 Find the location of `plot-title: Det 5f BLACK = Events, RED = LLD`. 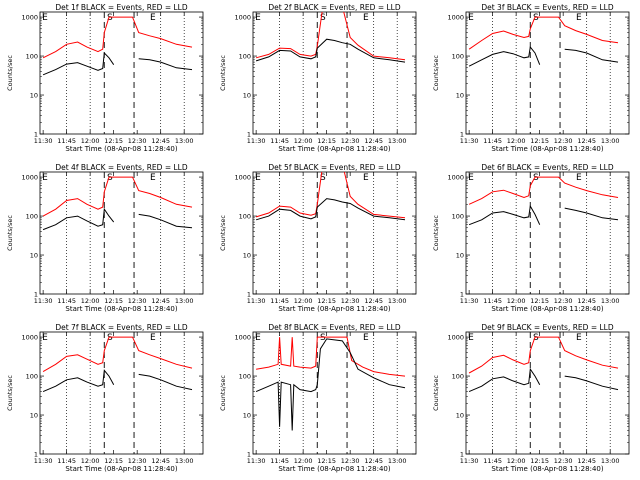

plot-title: Det 5f BLACK = Events, RED = LLD is located at coordinates (334, 167).